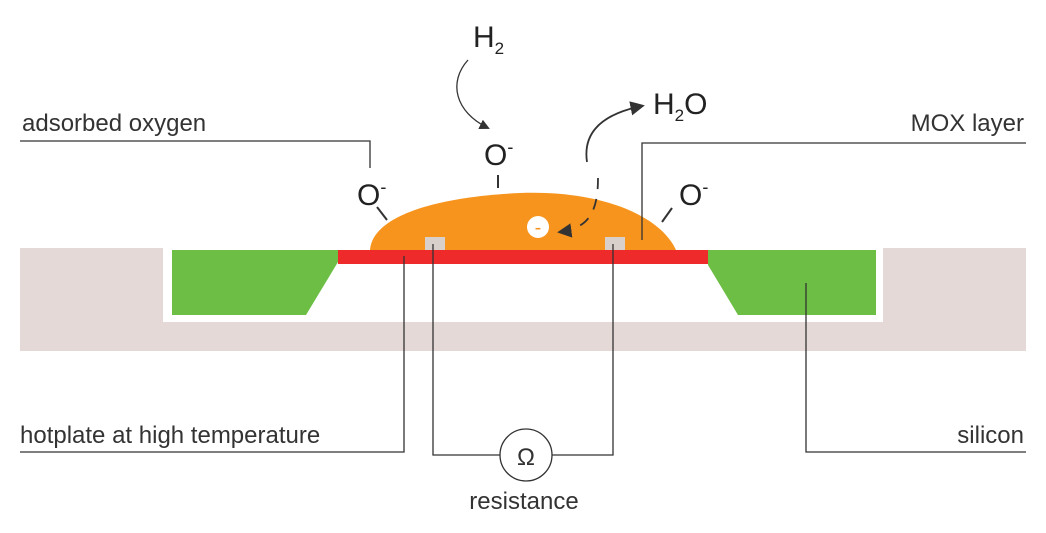 This screenshot has width=1046, height=533. I want to click on leader-mox-layer, so click(833, 191).